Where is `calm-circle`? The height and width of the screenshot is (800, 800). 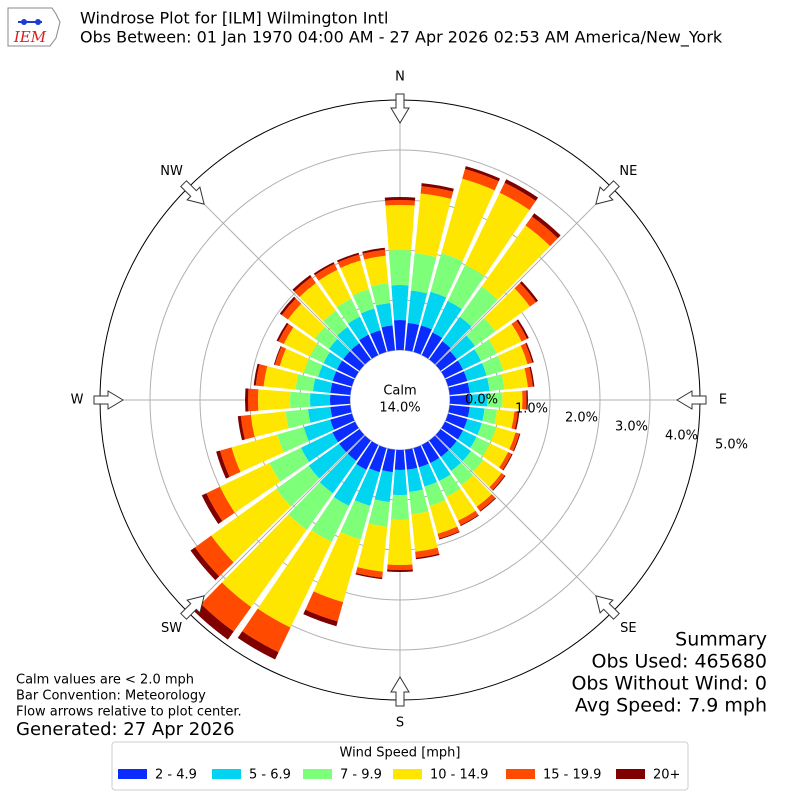 calm-circle is located at coordinates (400, 400).